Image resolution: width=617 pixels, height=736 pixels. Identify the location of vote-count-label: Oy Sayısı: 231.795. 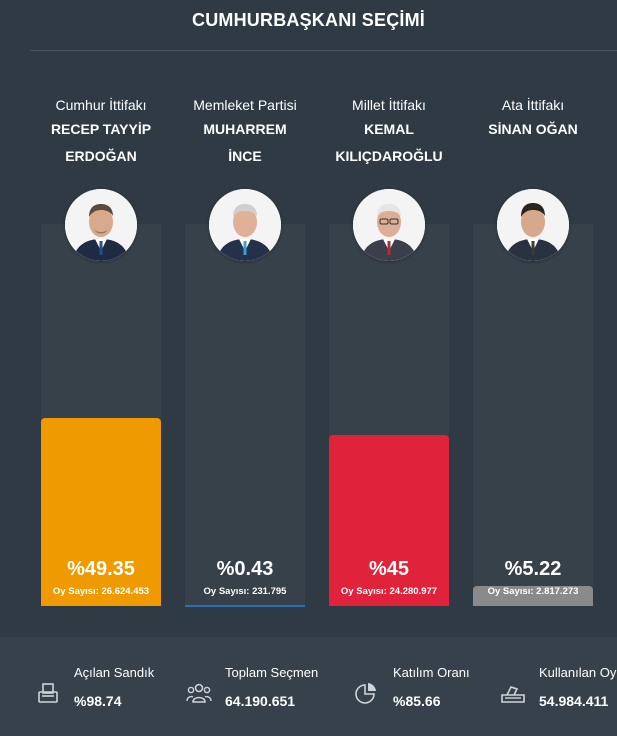
(245, 591).